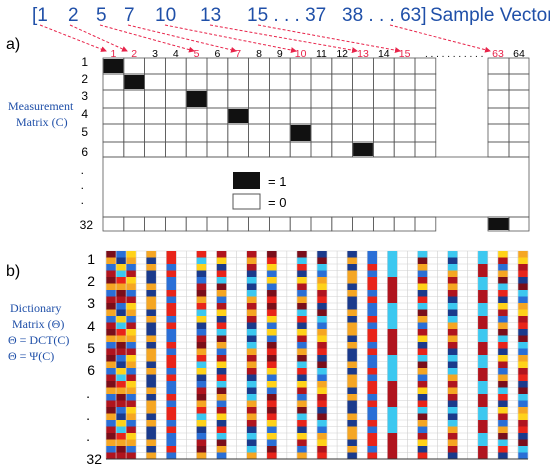 The image size is (550, 469). I want to click on column-number: 12, so click(342, 54).